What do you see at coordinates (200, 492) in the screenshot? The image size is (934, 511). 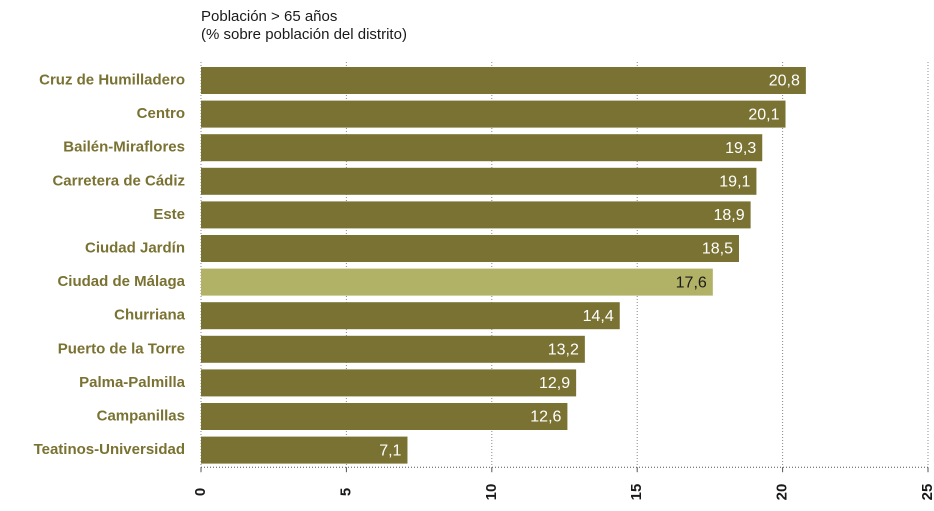 I see `x-tick-label: 0` at bounding box center [200, 492].